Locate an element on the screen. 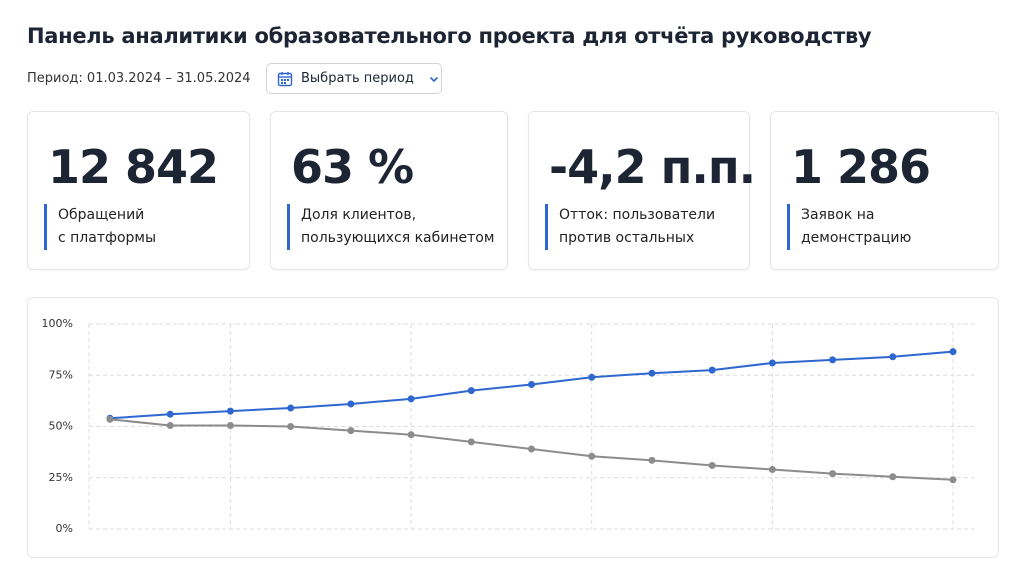 This screenshot has width=1024, height=585. kpi-value: 63 % is located at coordinates (352, 167).